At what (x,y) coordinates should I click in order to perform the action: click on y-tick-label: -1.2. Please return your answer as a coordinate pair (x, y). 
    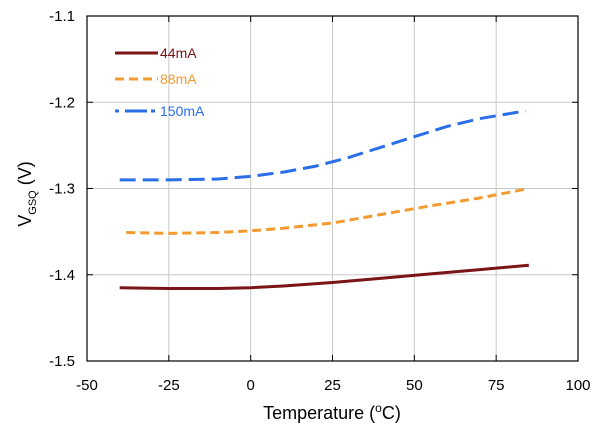
    Looking at the image, I should click on (62, 102).